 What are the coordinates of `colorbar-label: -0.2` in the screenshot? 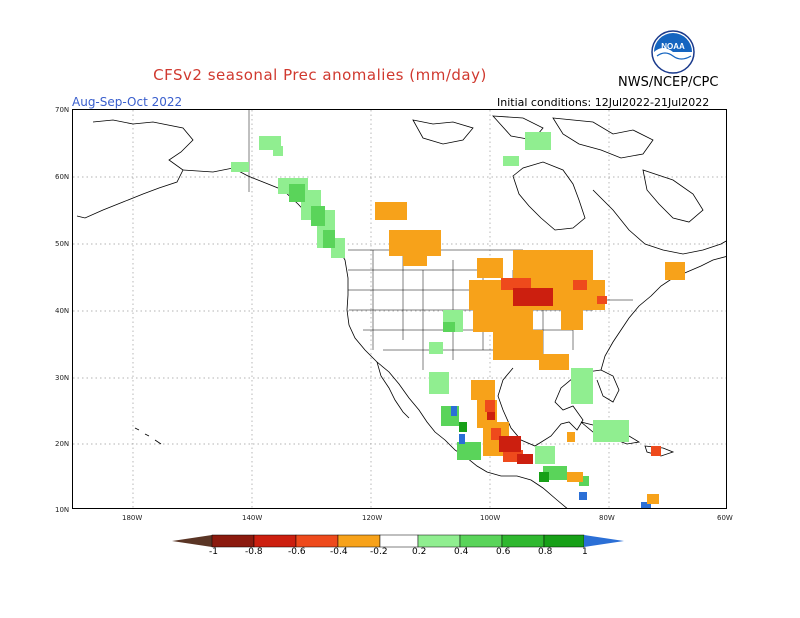 It's located at (379, 552).